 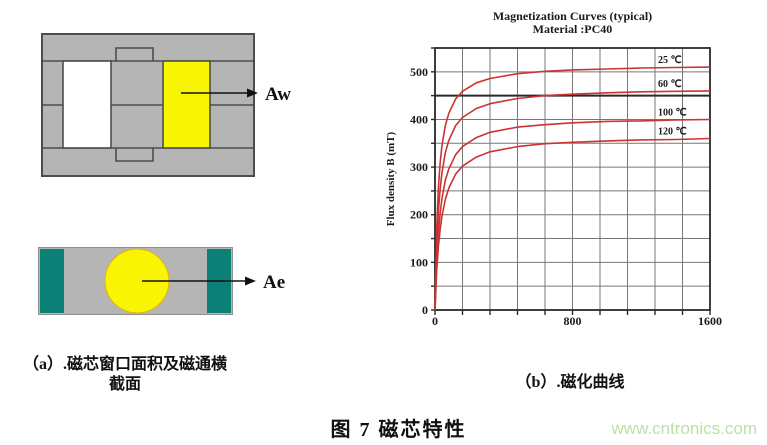 What do you see at coordinates (670, 84) in the screenshot?
I see `series-label: 60 ℃` at bounding box center [670, 84].